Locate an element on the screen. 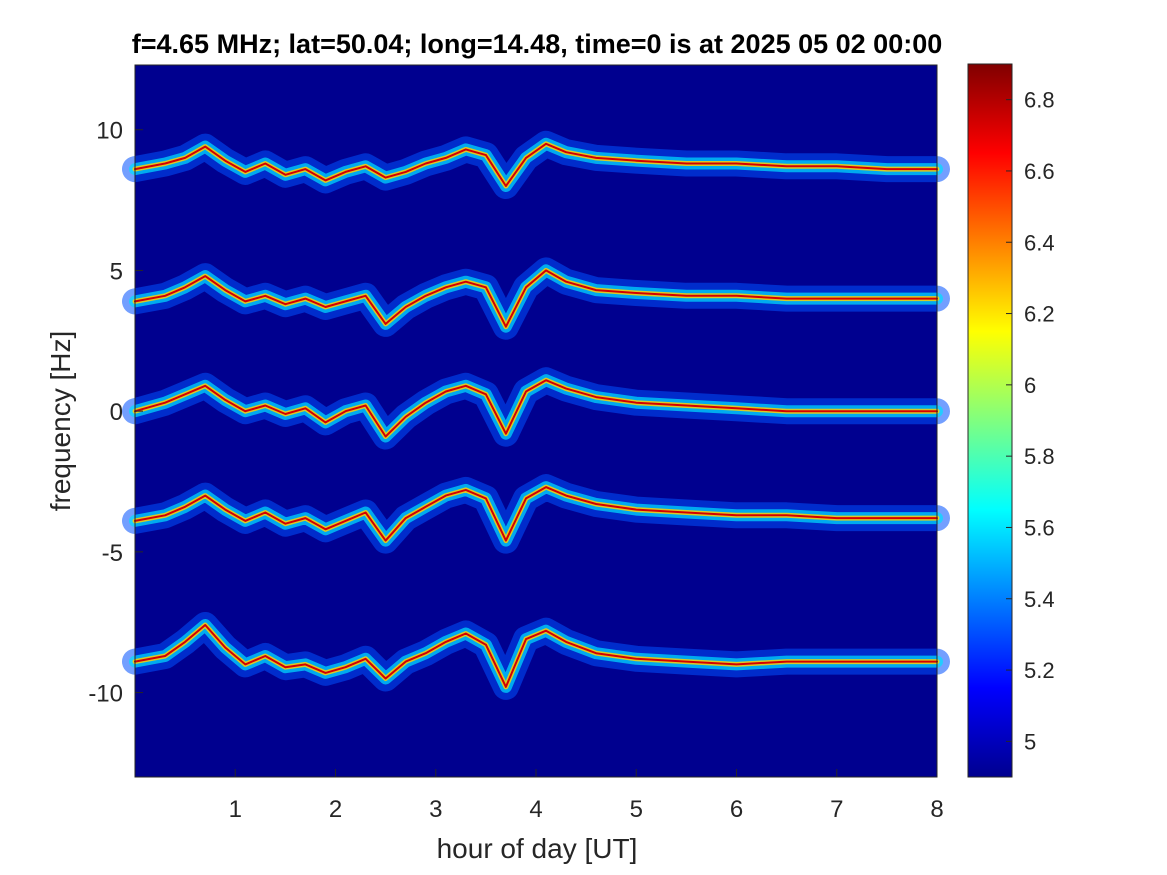  colorbar-tick-label: 6.4 is located at coordinates (1039, 242).